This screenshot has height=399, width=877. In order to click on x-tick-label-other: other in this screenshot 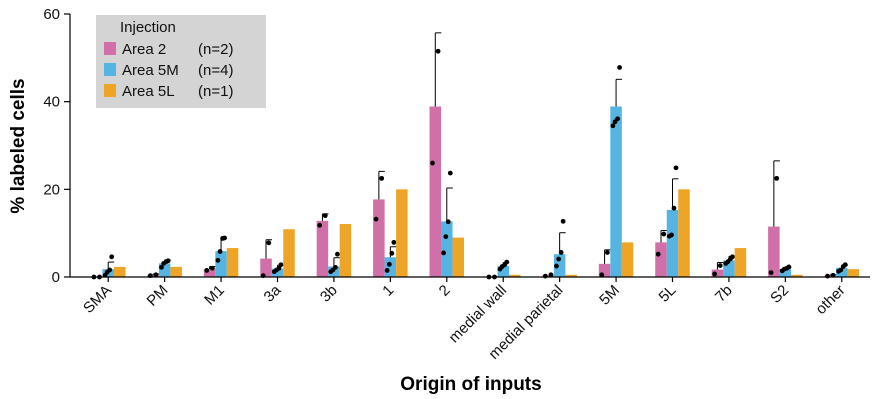, I will do `click(830, 300)`.